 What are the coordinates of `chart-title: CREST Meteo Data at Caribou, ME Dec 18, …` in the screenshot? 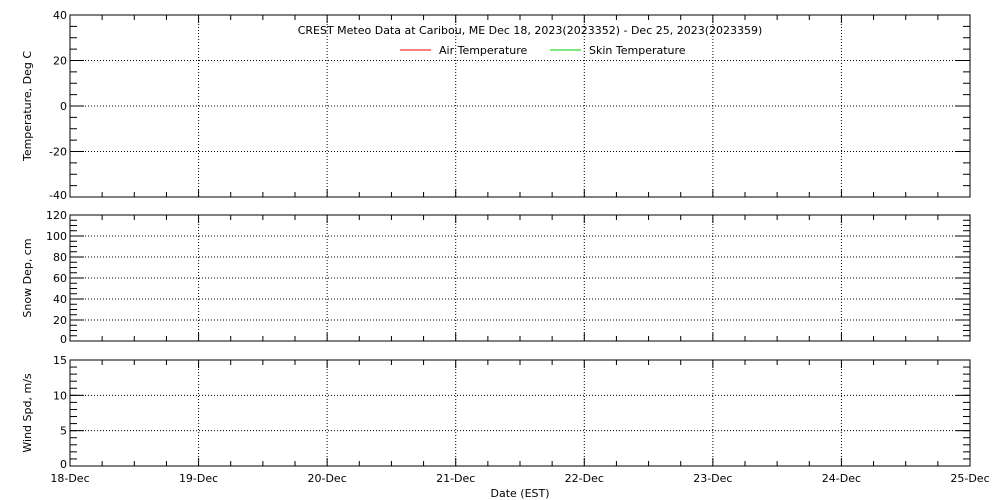 It's located at (530, 30).